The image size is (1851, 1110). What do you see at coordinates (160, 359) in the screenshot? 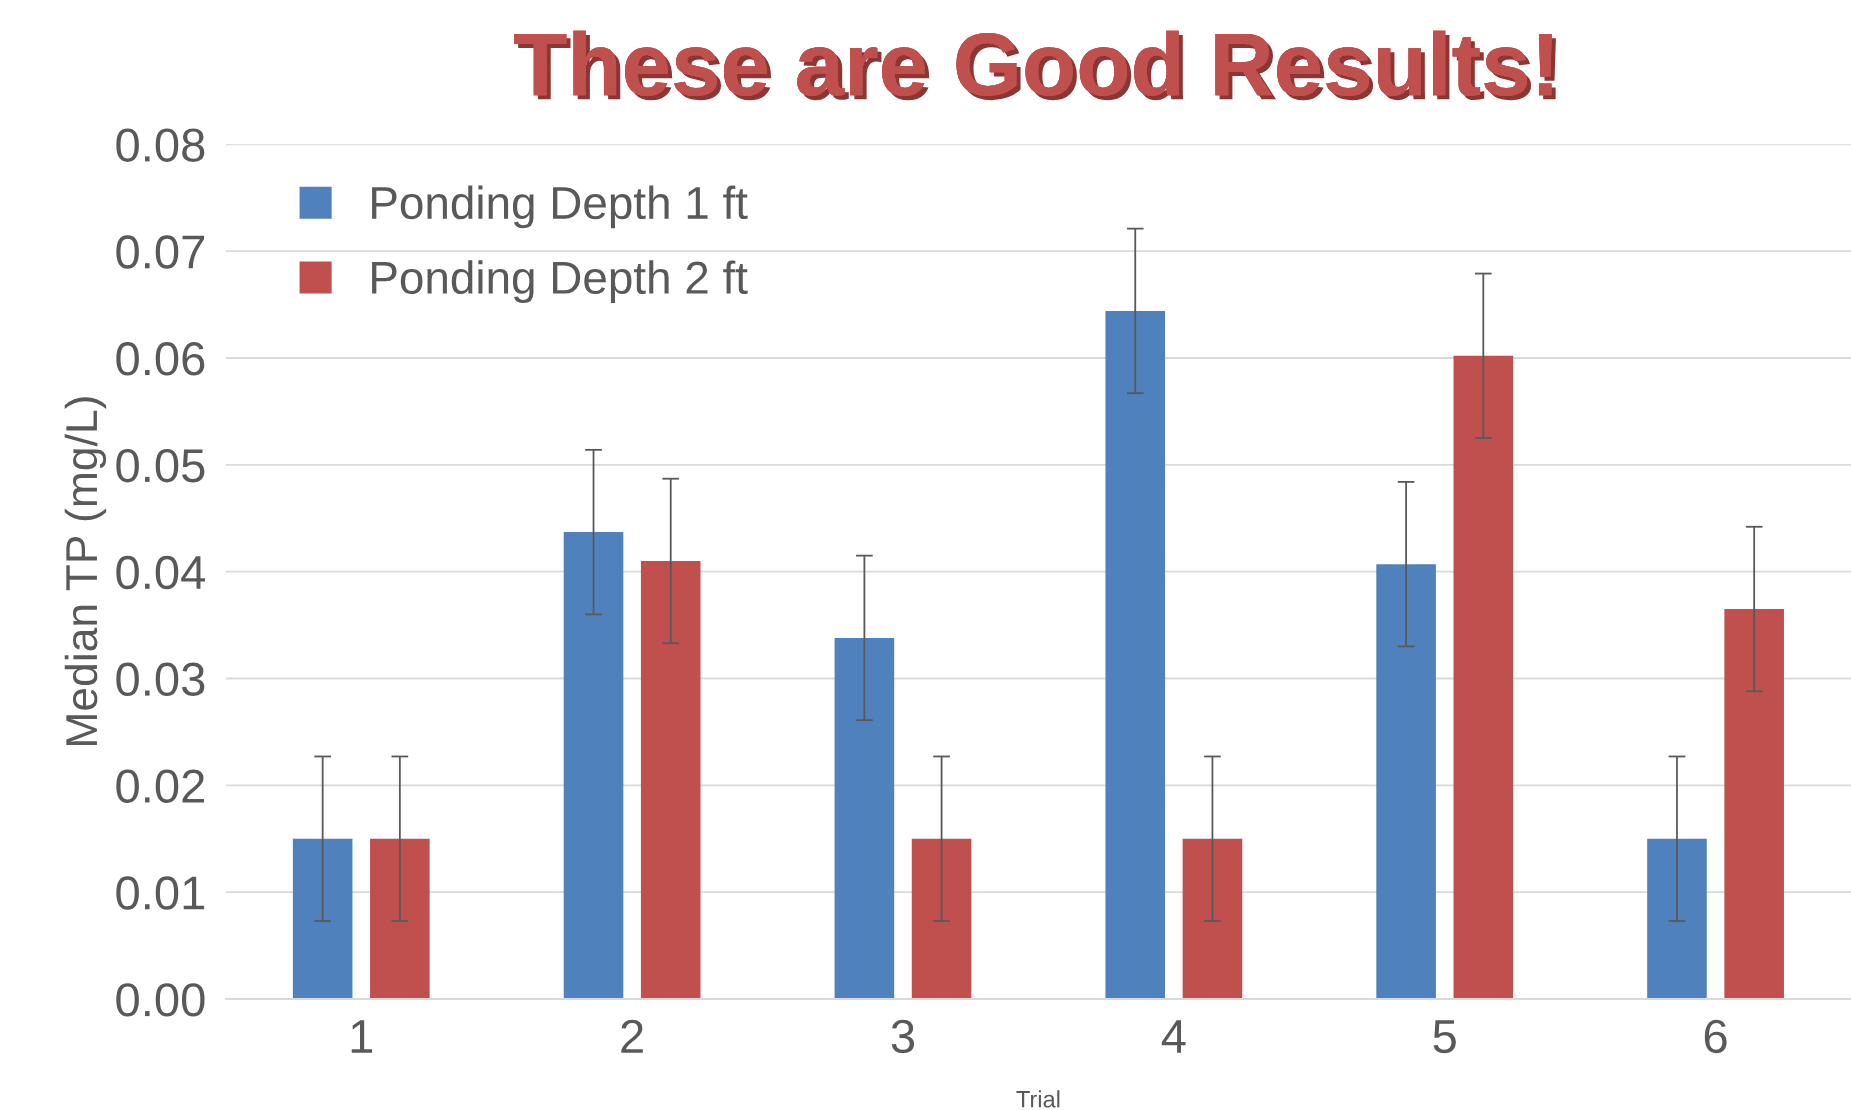
I see `y-tick-label: 0.06` at bounding box center [160, 359].